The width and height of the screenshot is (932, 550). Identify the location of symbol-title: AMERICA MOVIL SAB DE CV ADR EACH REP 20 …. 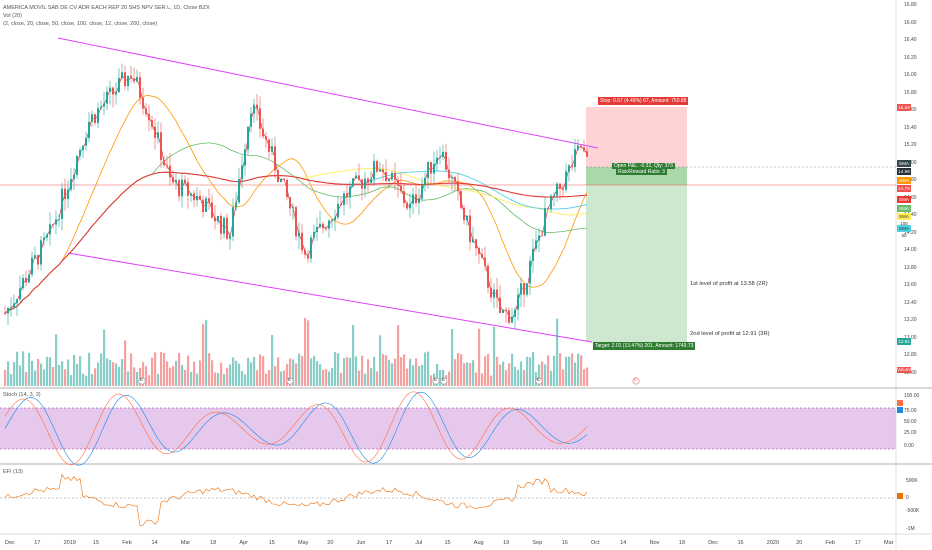
(106, 8).